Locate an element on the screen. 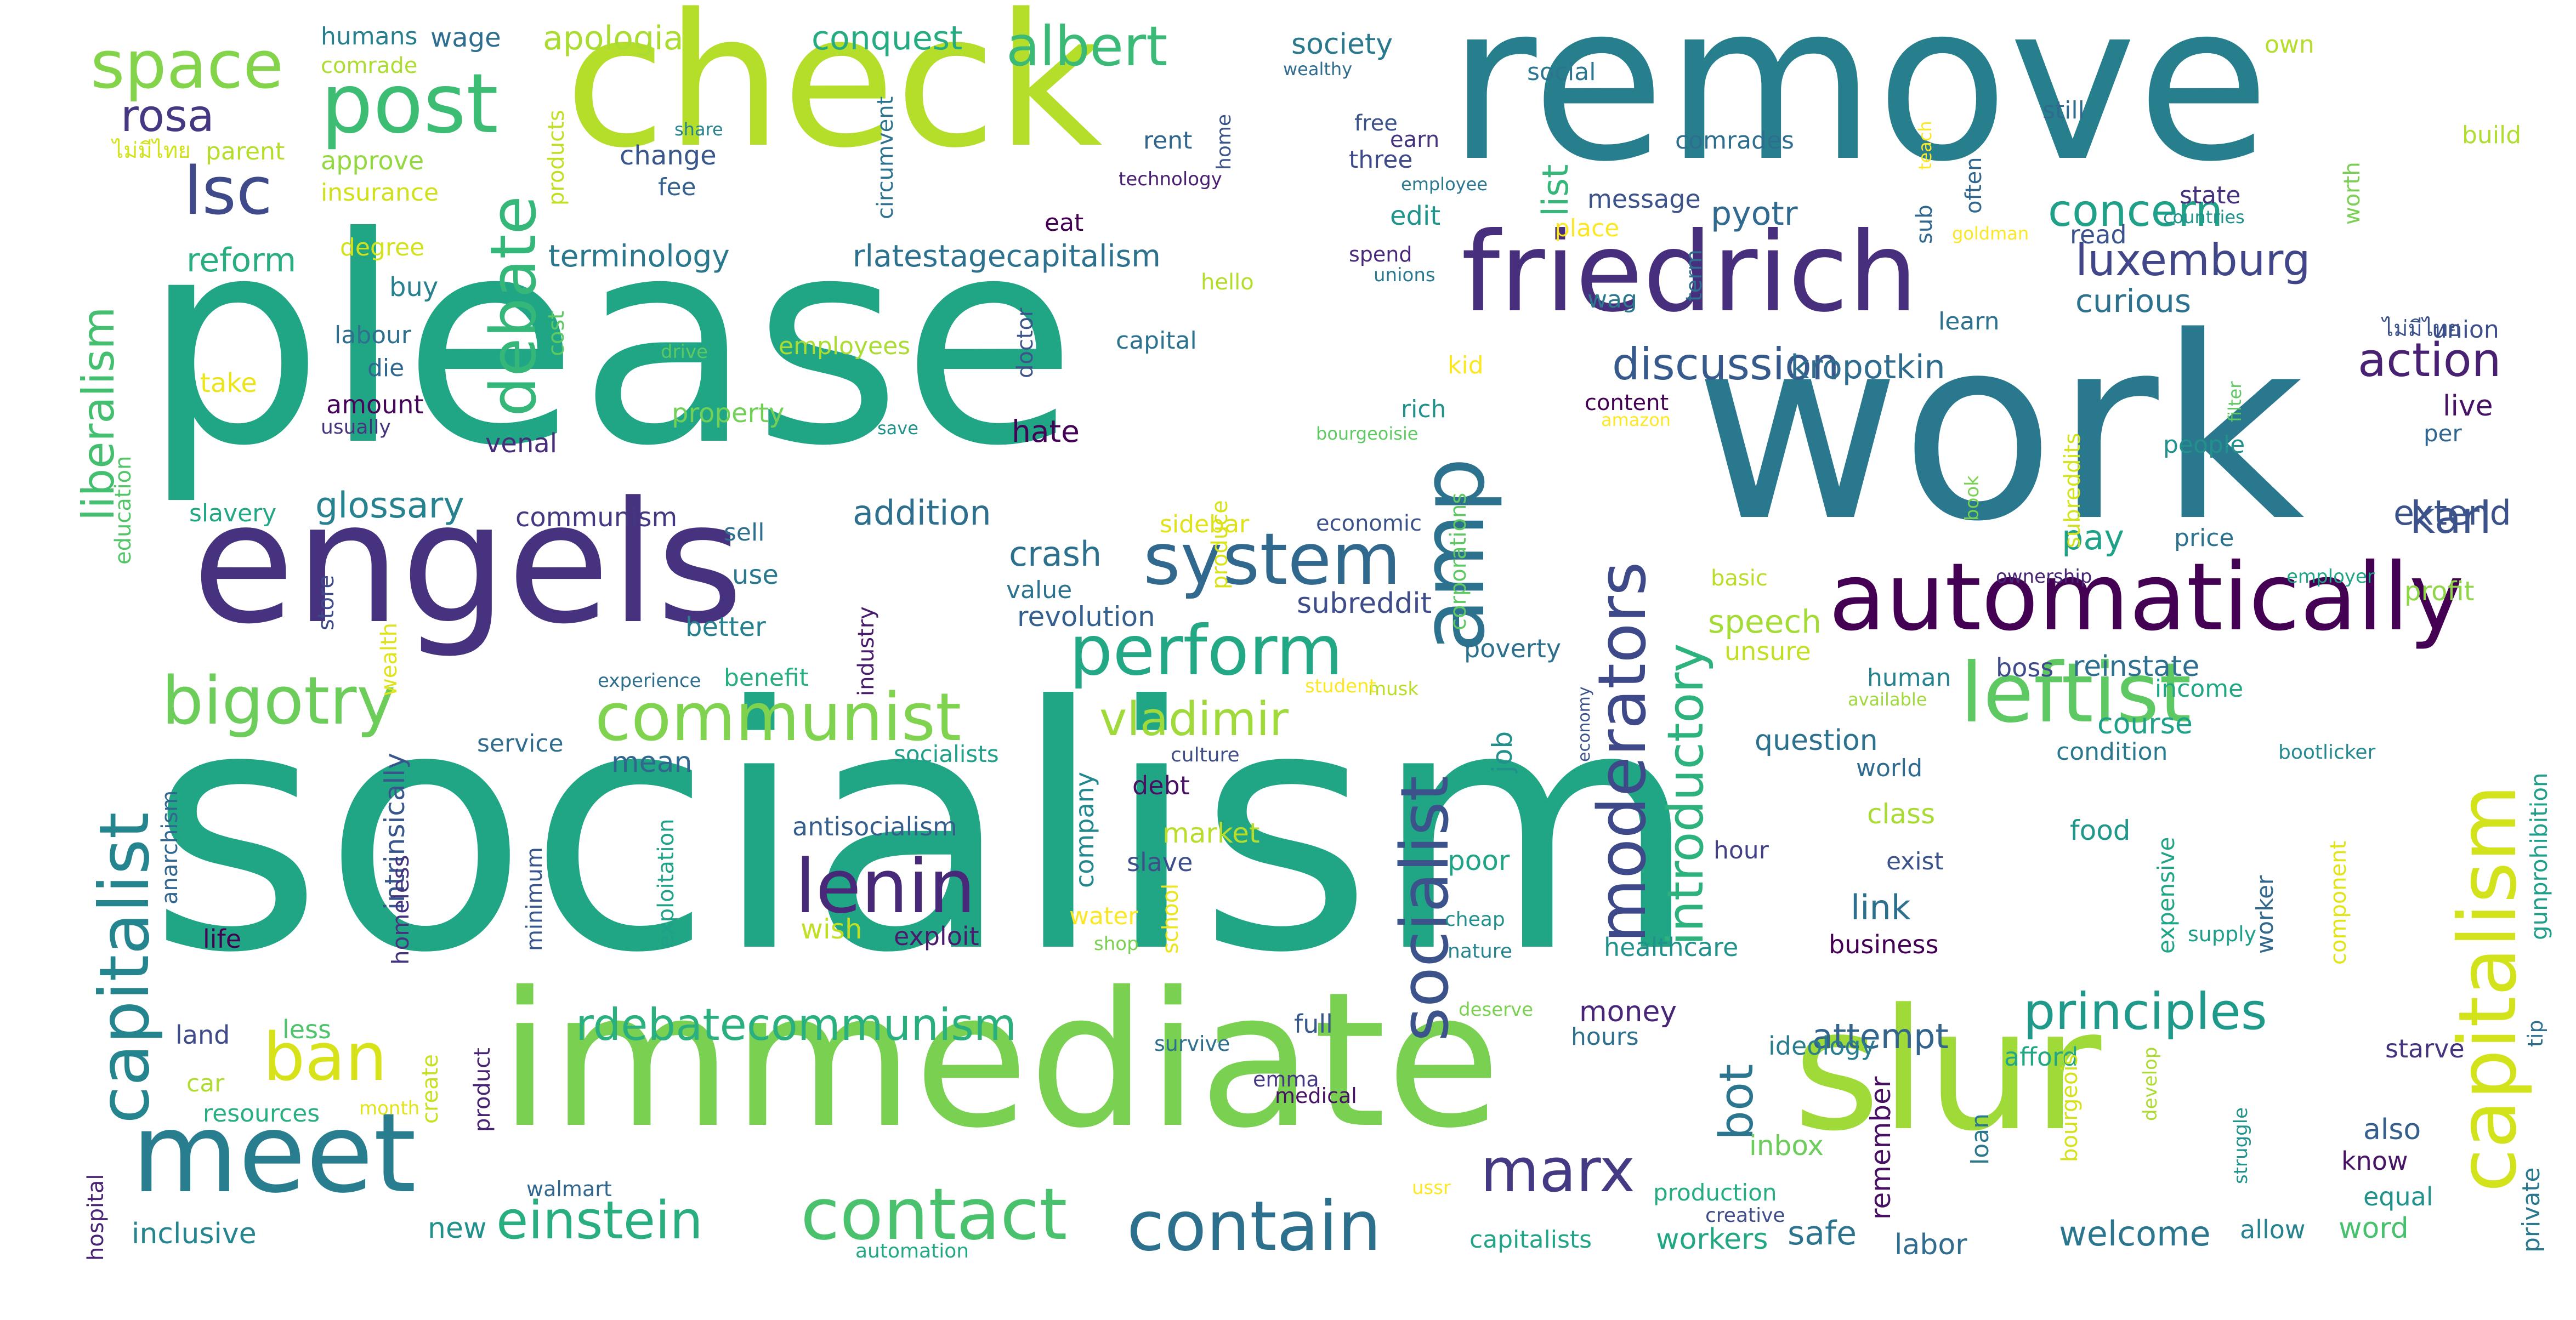 This screenshot has width=2576, height=1320. word-poverty: poverty is located at coordinates (1513, 648).